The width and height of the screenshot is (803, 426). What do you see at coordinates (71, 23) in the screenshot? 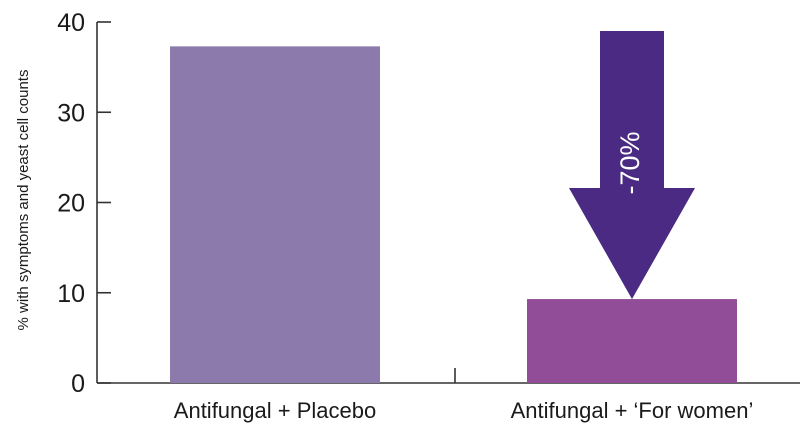
I see `y-tick-label-40: 40` at bounding box center [71, 23].